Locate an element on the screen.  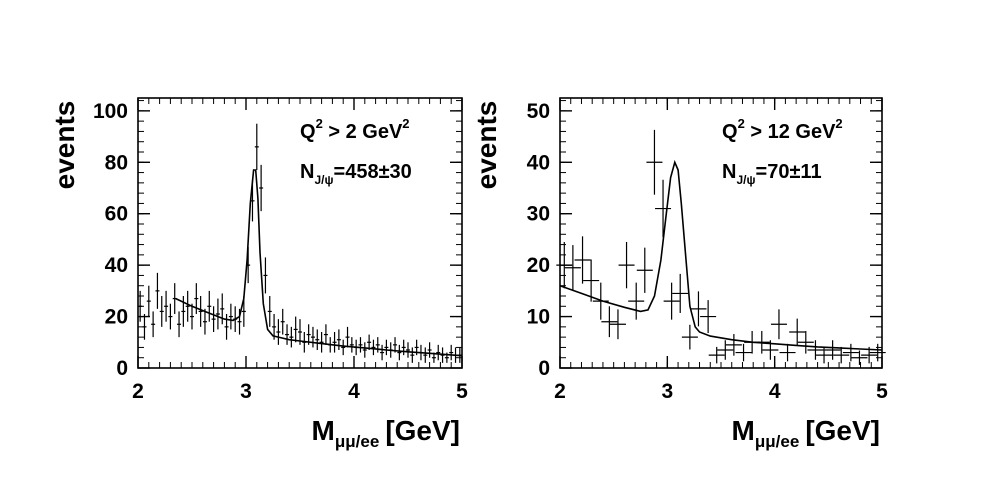
right-n-annotation: NJ/ψ=70±11 is located at coordinates (772, 174).